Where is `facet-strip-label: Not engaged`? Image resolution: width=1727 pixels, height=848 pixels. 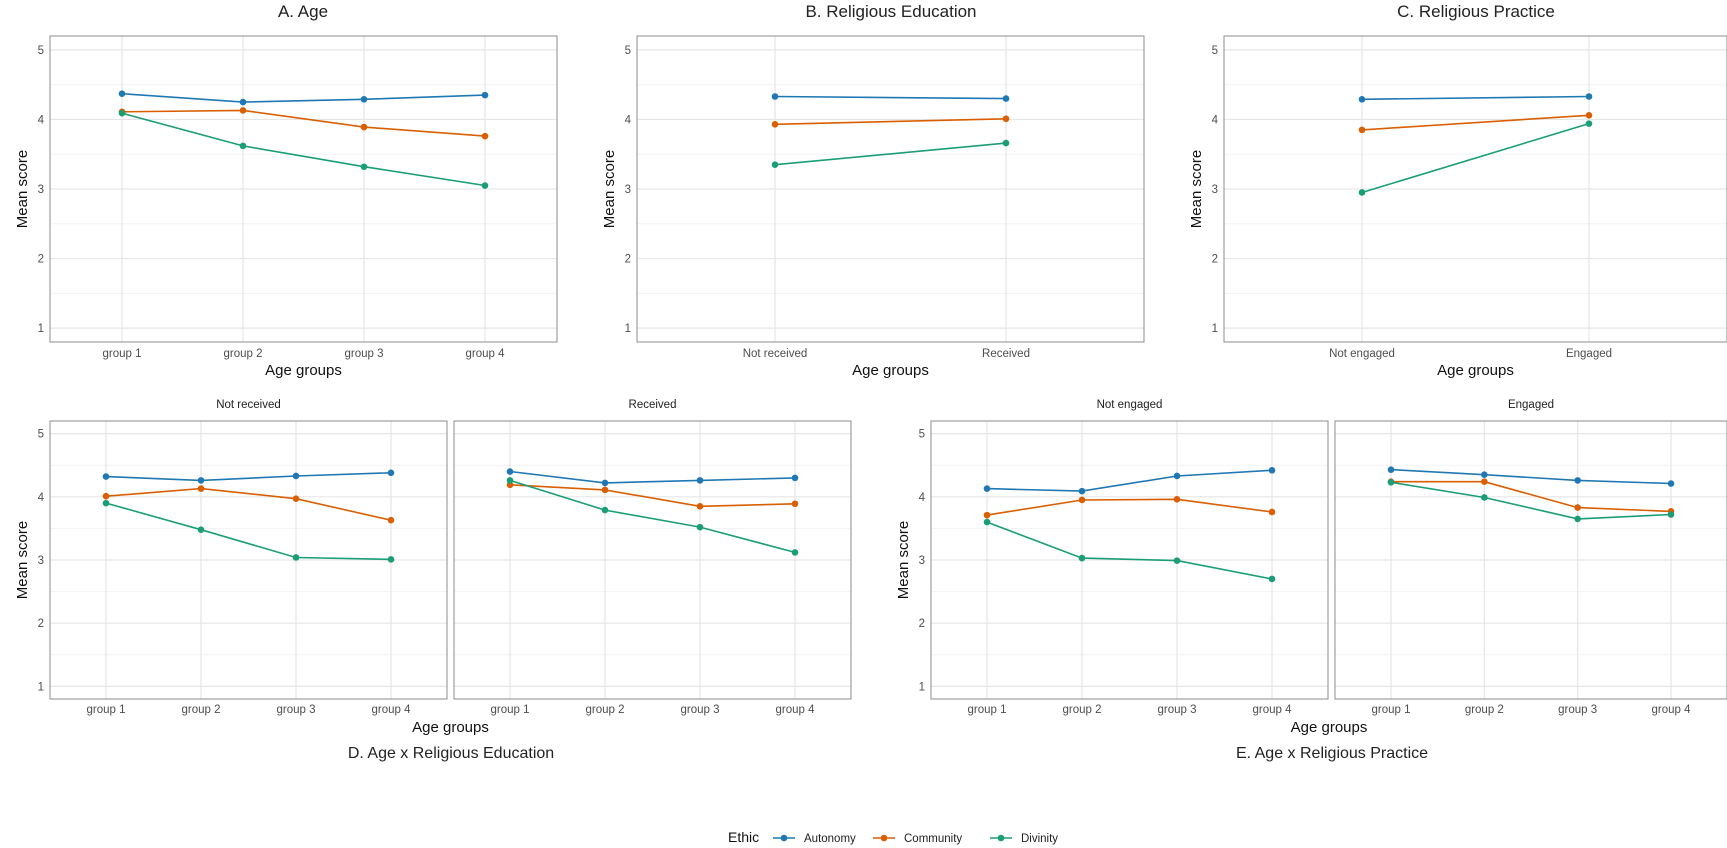
facet-strip-label: Not engaged is located at coordinates (1130, 405).